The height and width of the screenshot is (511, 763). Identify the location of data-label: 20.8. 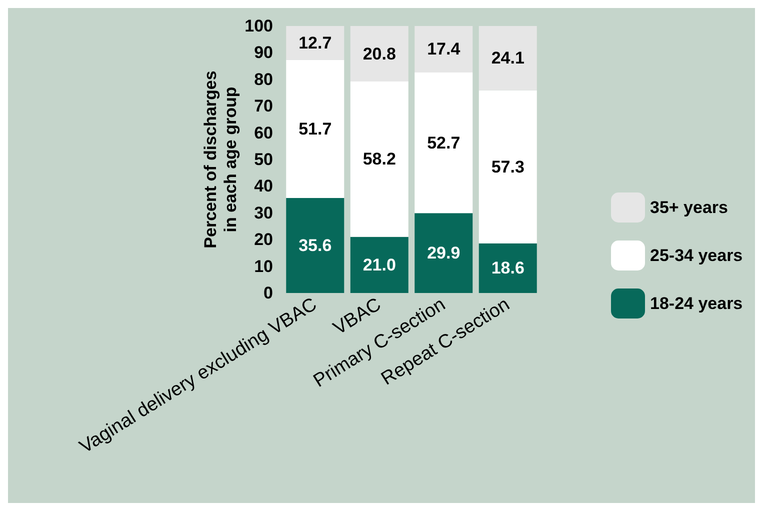
(379, 54).